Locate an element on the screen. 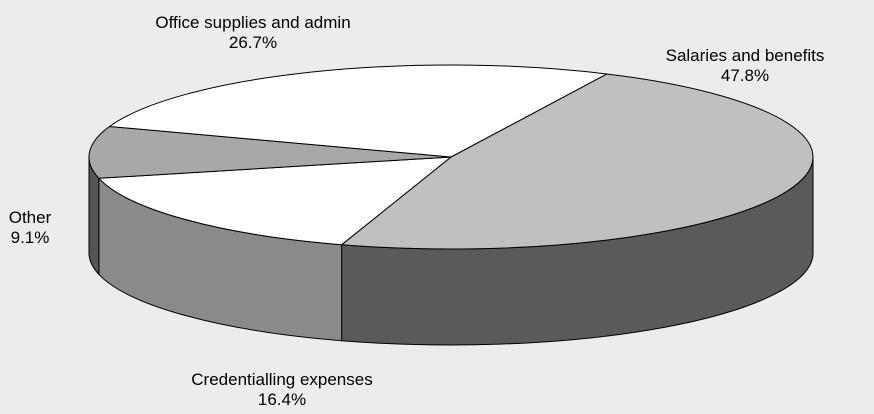  label-other-pct: 9.1% is located at coordinates (30, 237).